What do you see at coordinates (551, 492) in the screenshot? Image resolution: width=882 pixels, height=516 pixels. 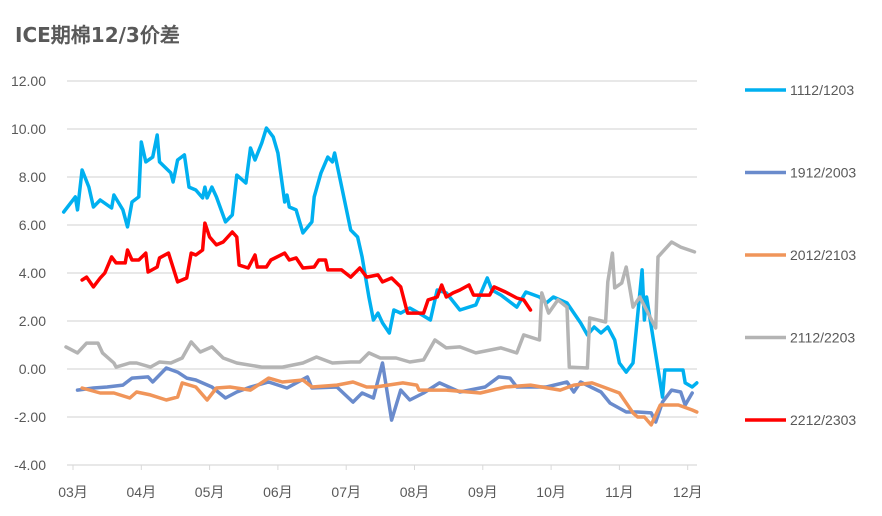 I see `x-tick-label: 10月` at bounding box center [551, 492].